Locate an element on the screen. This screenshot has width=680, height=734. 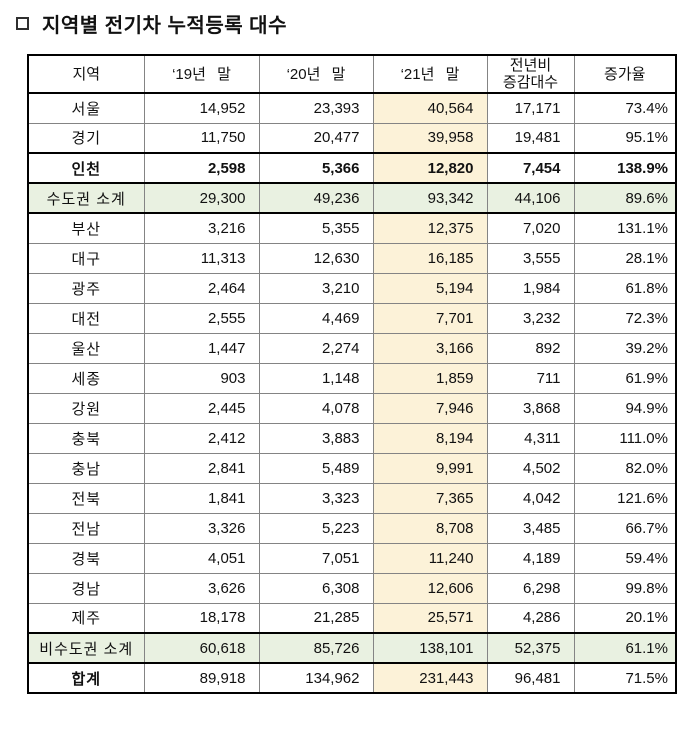
value-cell: 66.7% is located at coordinates (625, 528).